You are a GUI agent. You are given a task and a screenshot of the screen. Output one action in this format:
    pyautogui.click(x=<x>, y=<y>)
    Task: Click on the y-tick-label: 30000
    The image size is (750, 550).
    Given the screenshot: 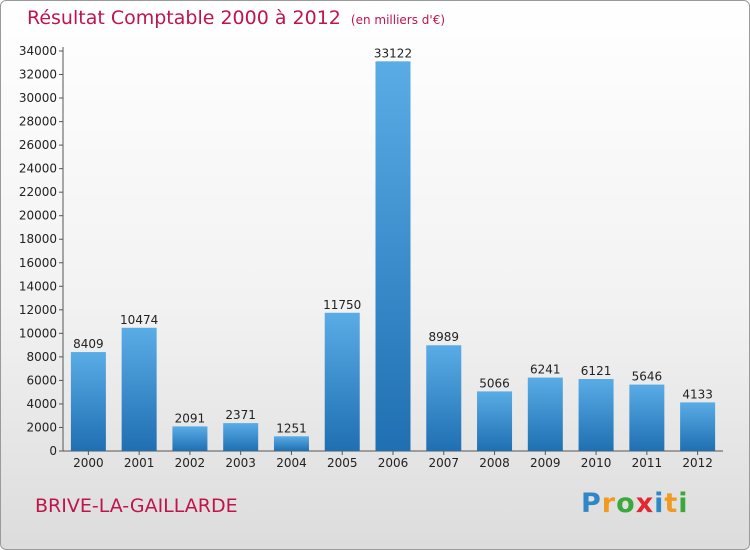 What is the action you would take?
    pyautogui.click(x=38, y=98)
    